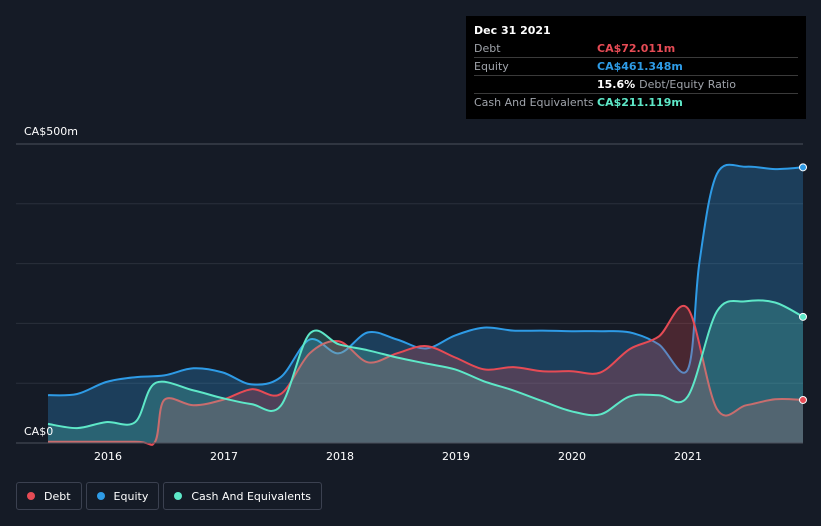 This screenshot has width=821, height=526. I want to click on y-axis-label-top: CA$500m, so click(51, 131).